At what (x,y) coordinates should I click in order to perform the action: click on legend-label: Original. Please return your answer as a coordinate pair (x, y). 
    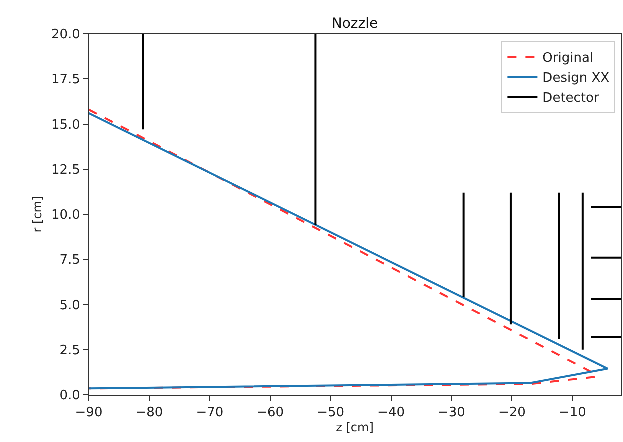
    Looking at the image, I should click on (568, 58).